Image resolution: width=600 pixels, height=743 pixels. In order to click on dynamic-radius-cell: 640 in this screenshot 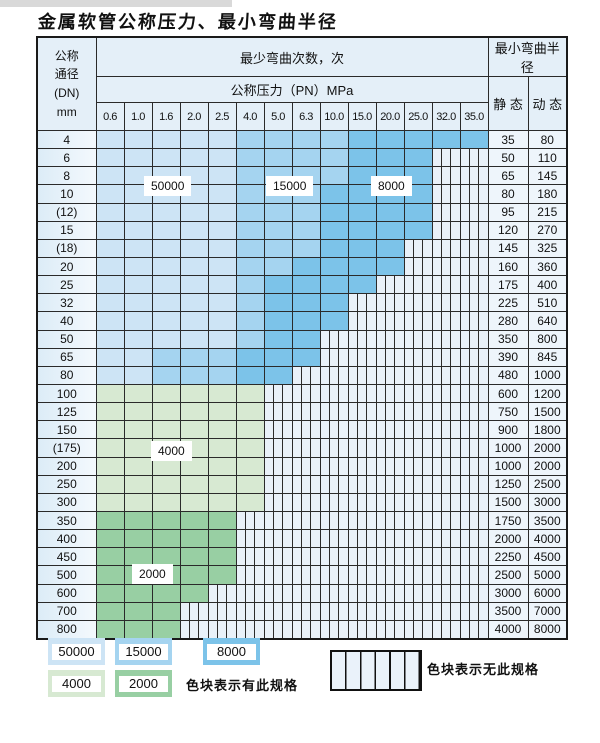, I will do `click(547, 321)`.